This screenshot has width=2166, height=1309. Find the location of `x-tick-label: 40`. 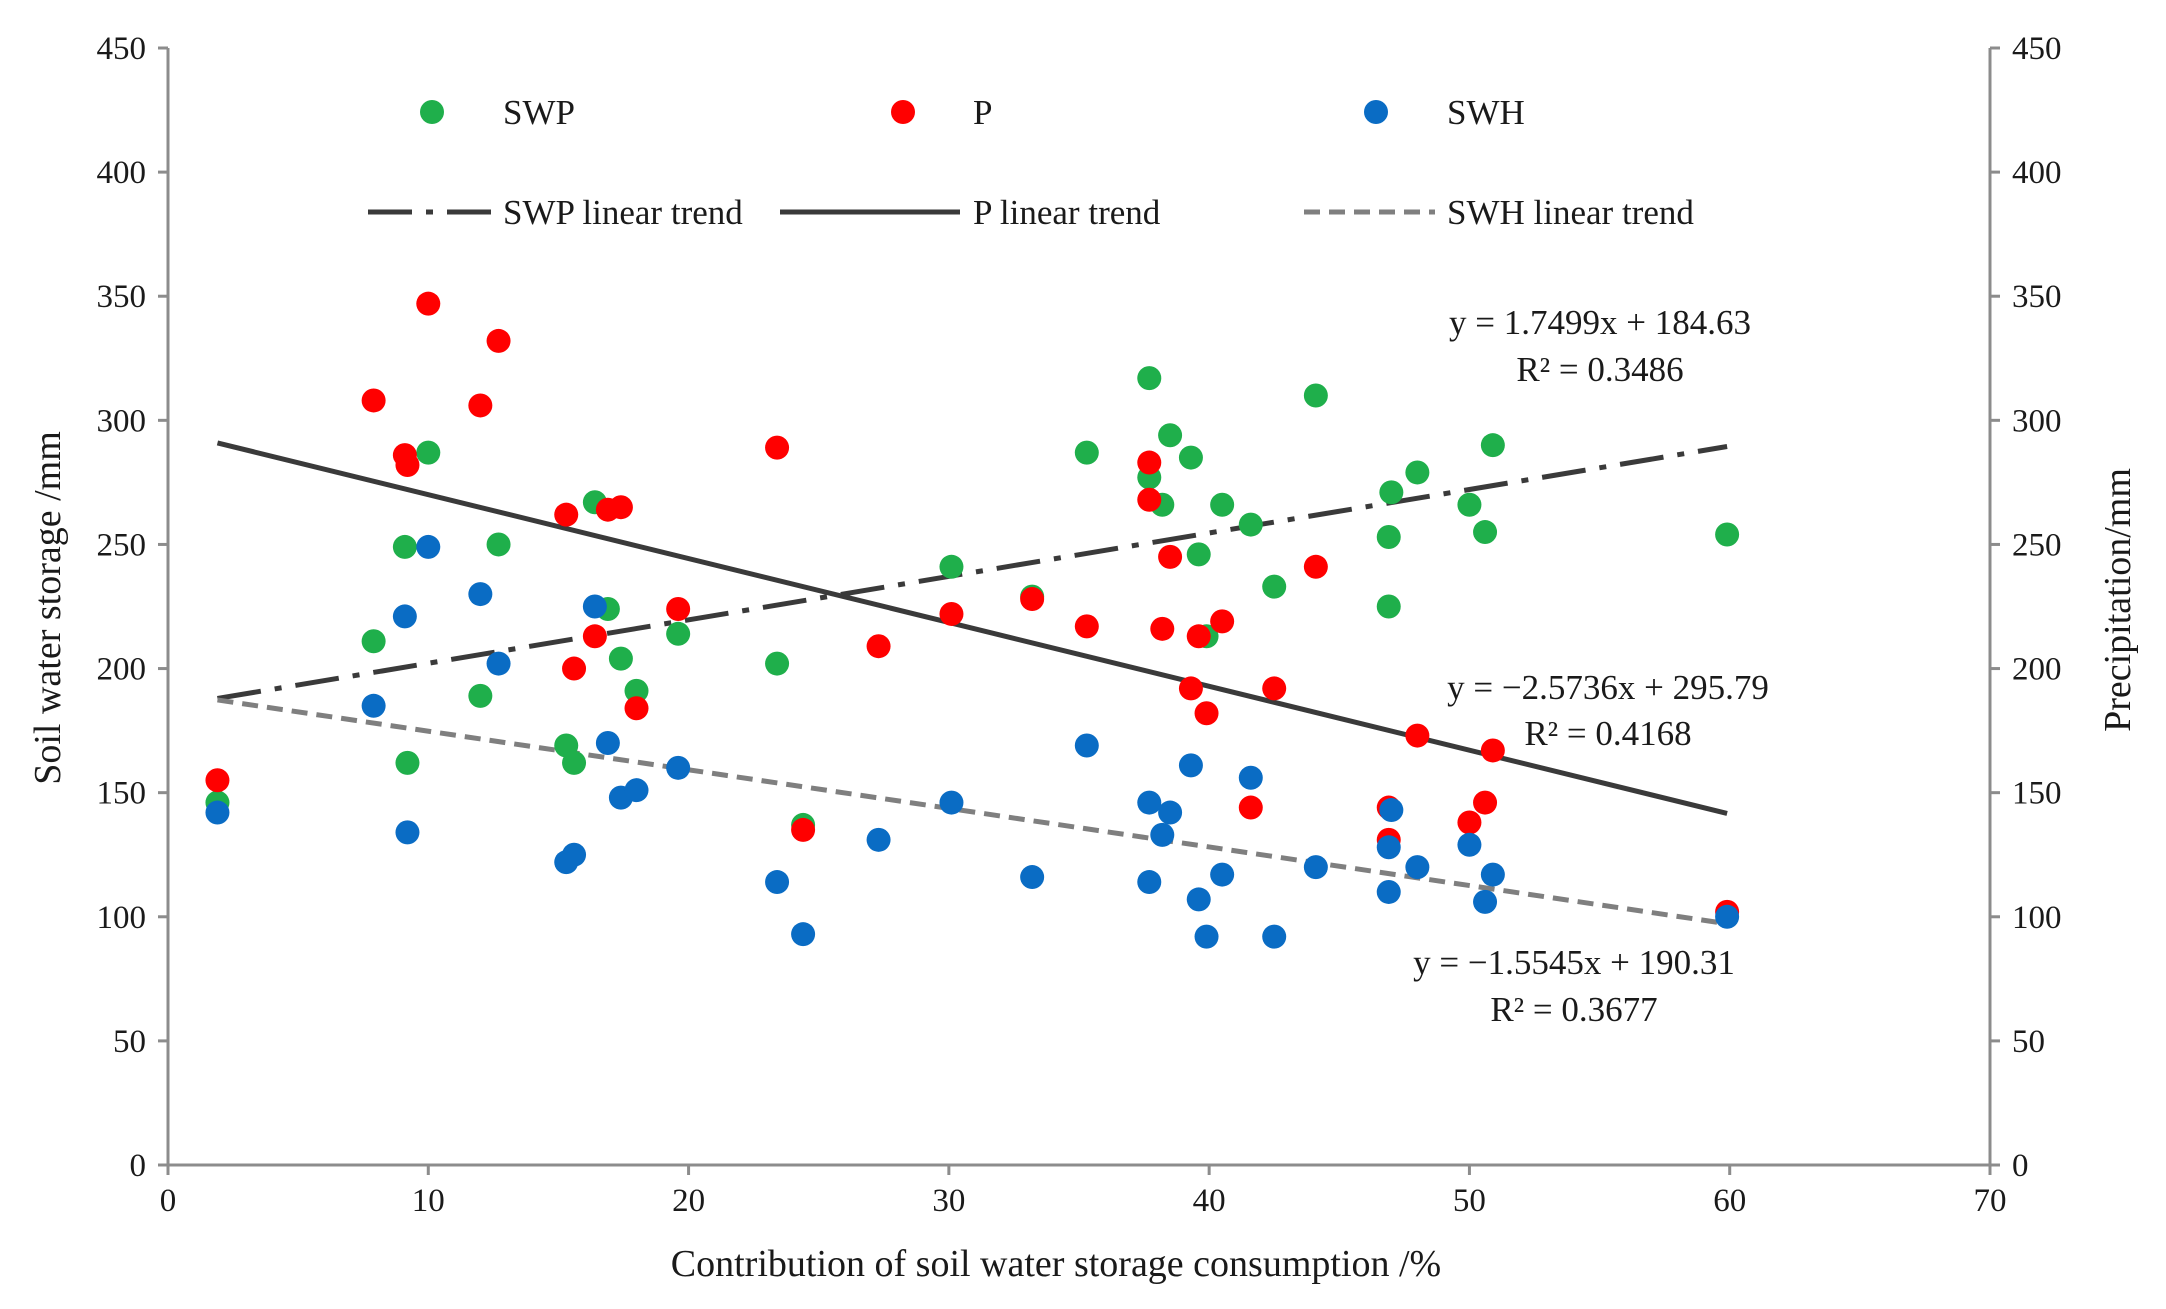

x-tick-label: 40 is located at coordinates (1209, 1201).